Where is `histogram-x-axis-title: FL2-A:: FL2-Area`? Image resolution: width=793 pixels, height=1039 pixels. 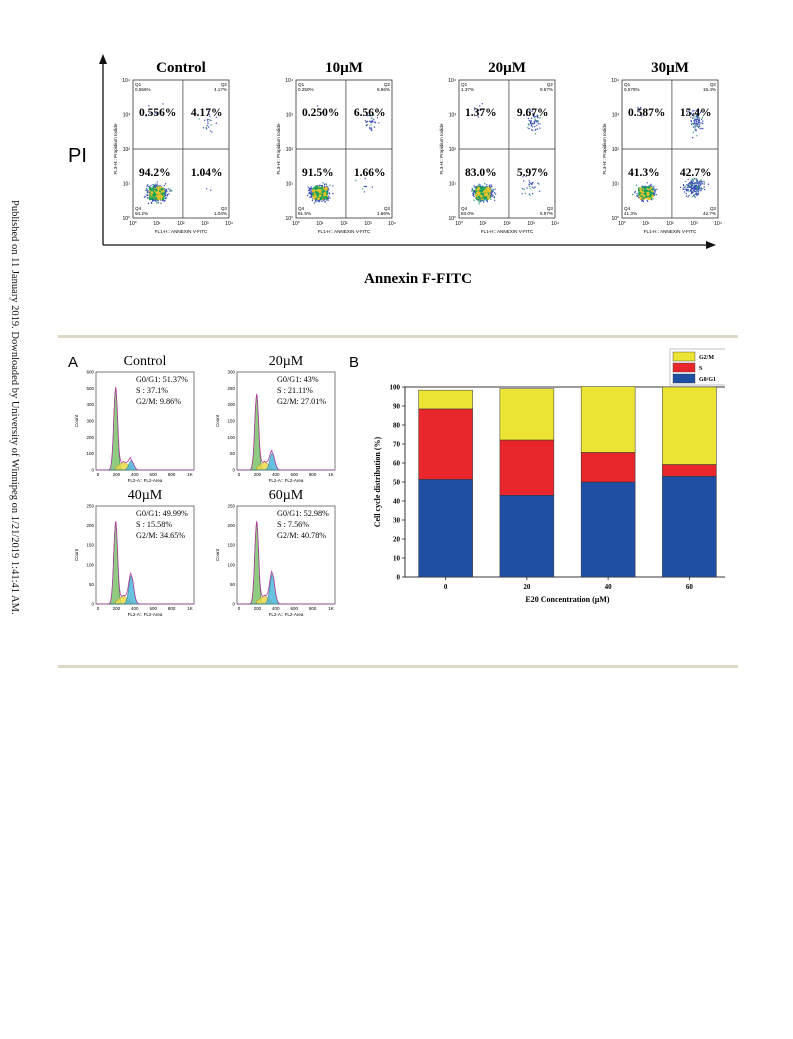
histogram-x-axis-title: FL2-A:: FL2-Area is located at coordinates (286, 480).